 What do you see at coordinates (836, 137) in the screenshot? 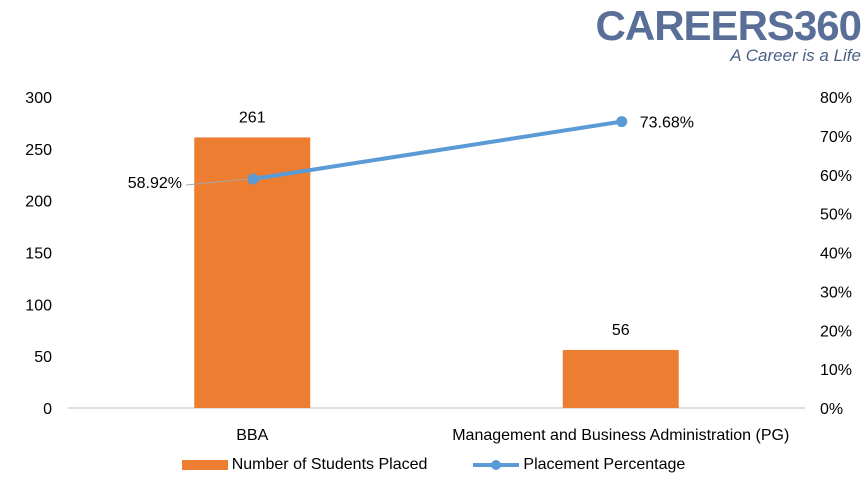
I see `y-right-tick-label: 70%` at bounding box center [836, 137].